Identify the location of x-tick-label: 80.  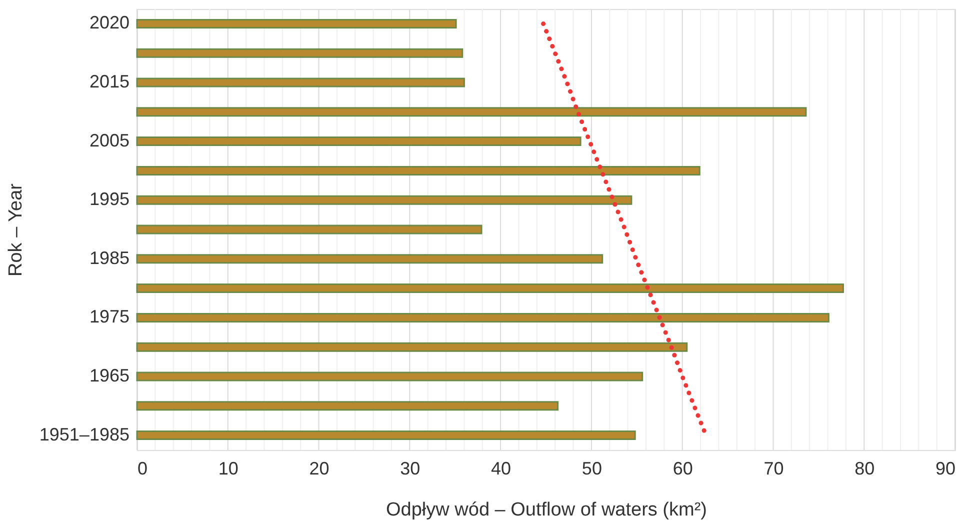
(864, 468).